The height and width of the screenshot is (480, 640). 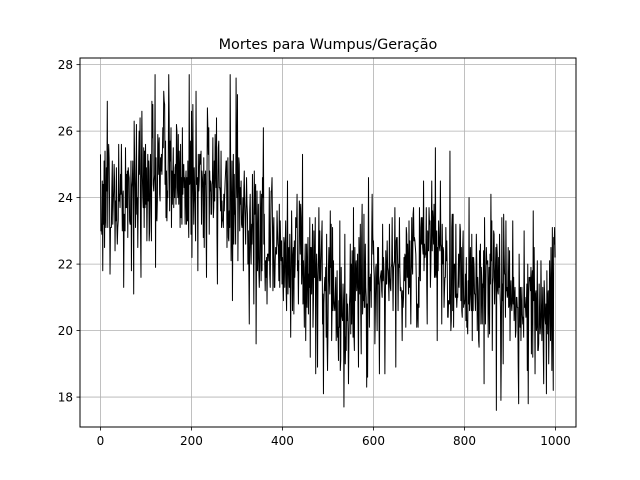 I want to click on y-tick-label: 28, so click(x=65, y=65).